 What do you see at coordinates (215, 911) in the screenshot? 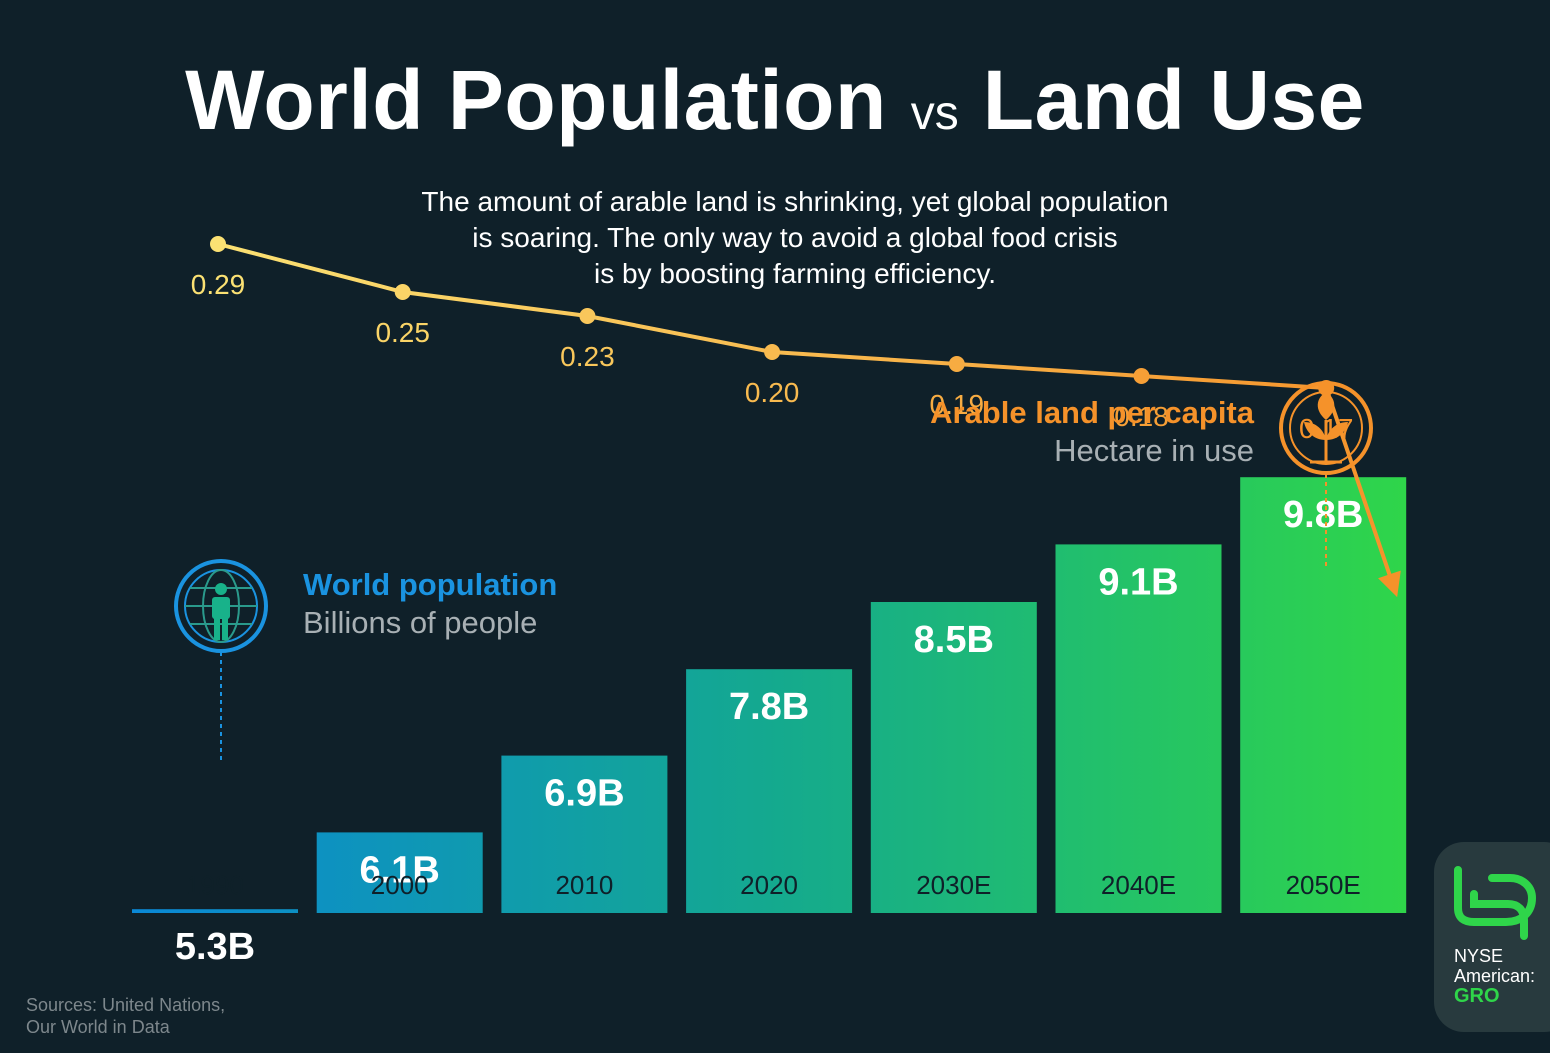
I see `bar-1990` at bounding box center [215, 911].